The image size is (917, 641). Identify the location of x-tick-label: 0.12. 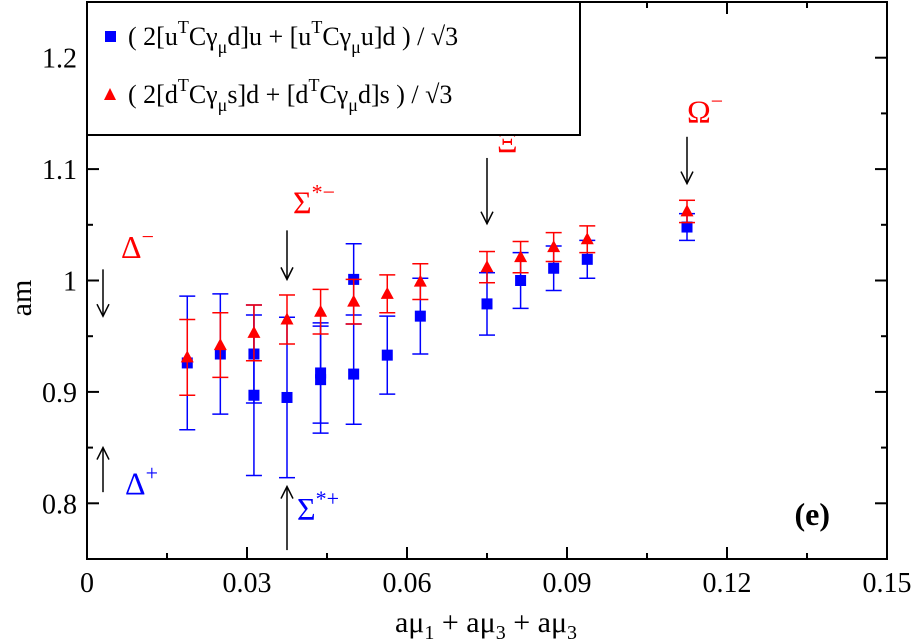
(727, 583).